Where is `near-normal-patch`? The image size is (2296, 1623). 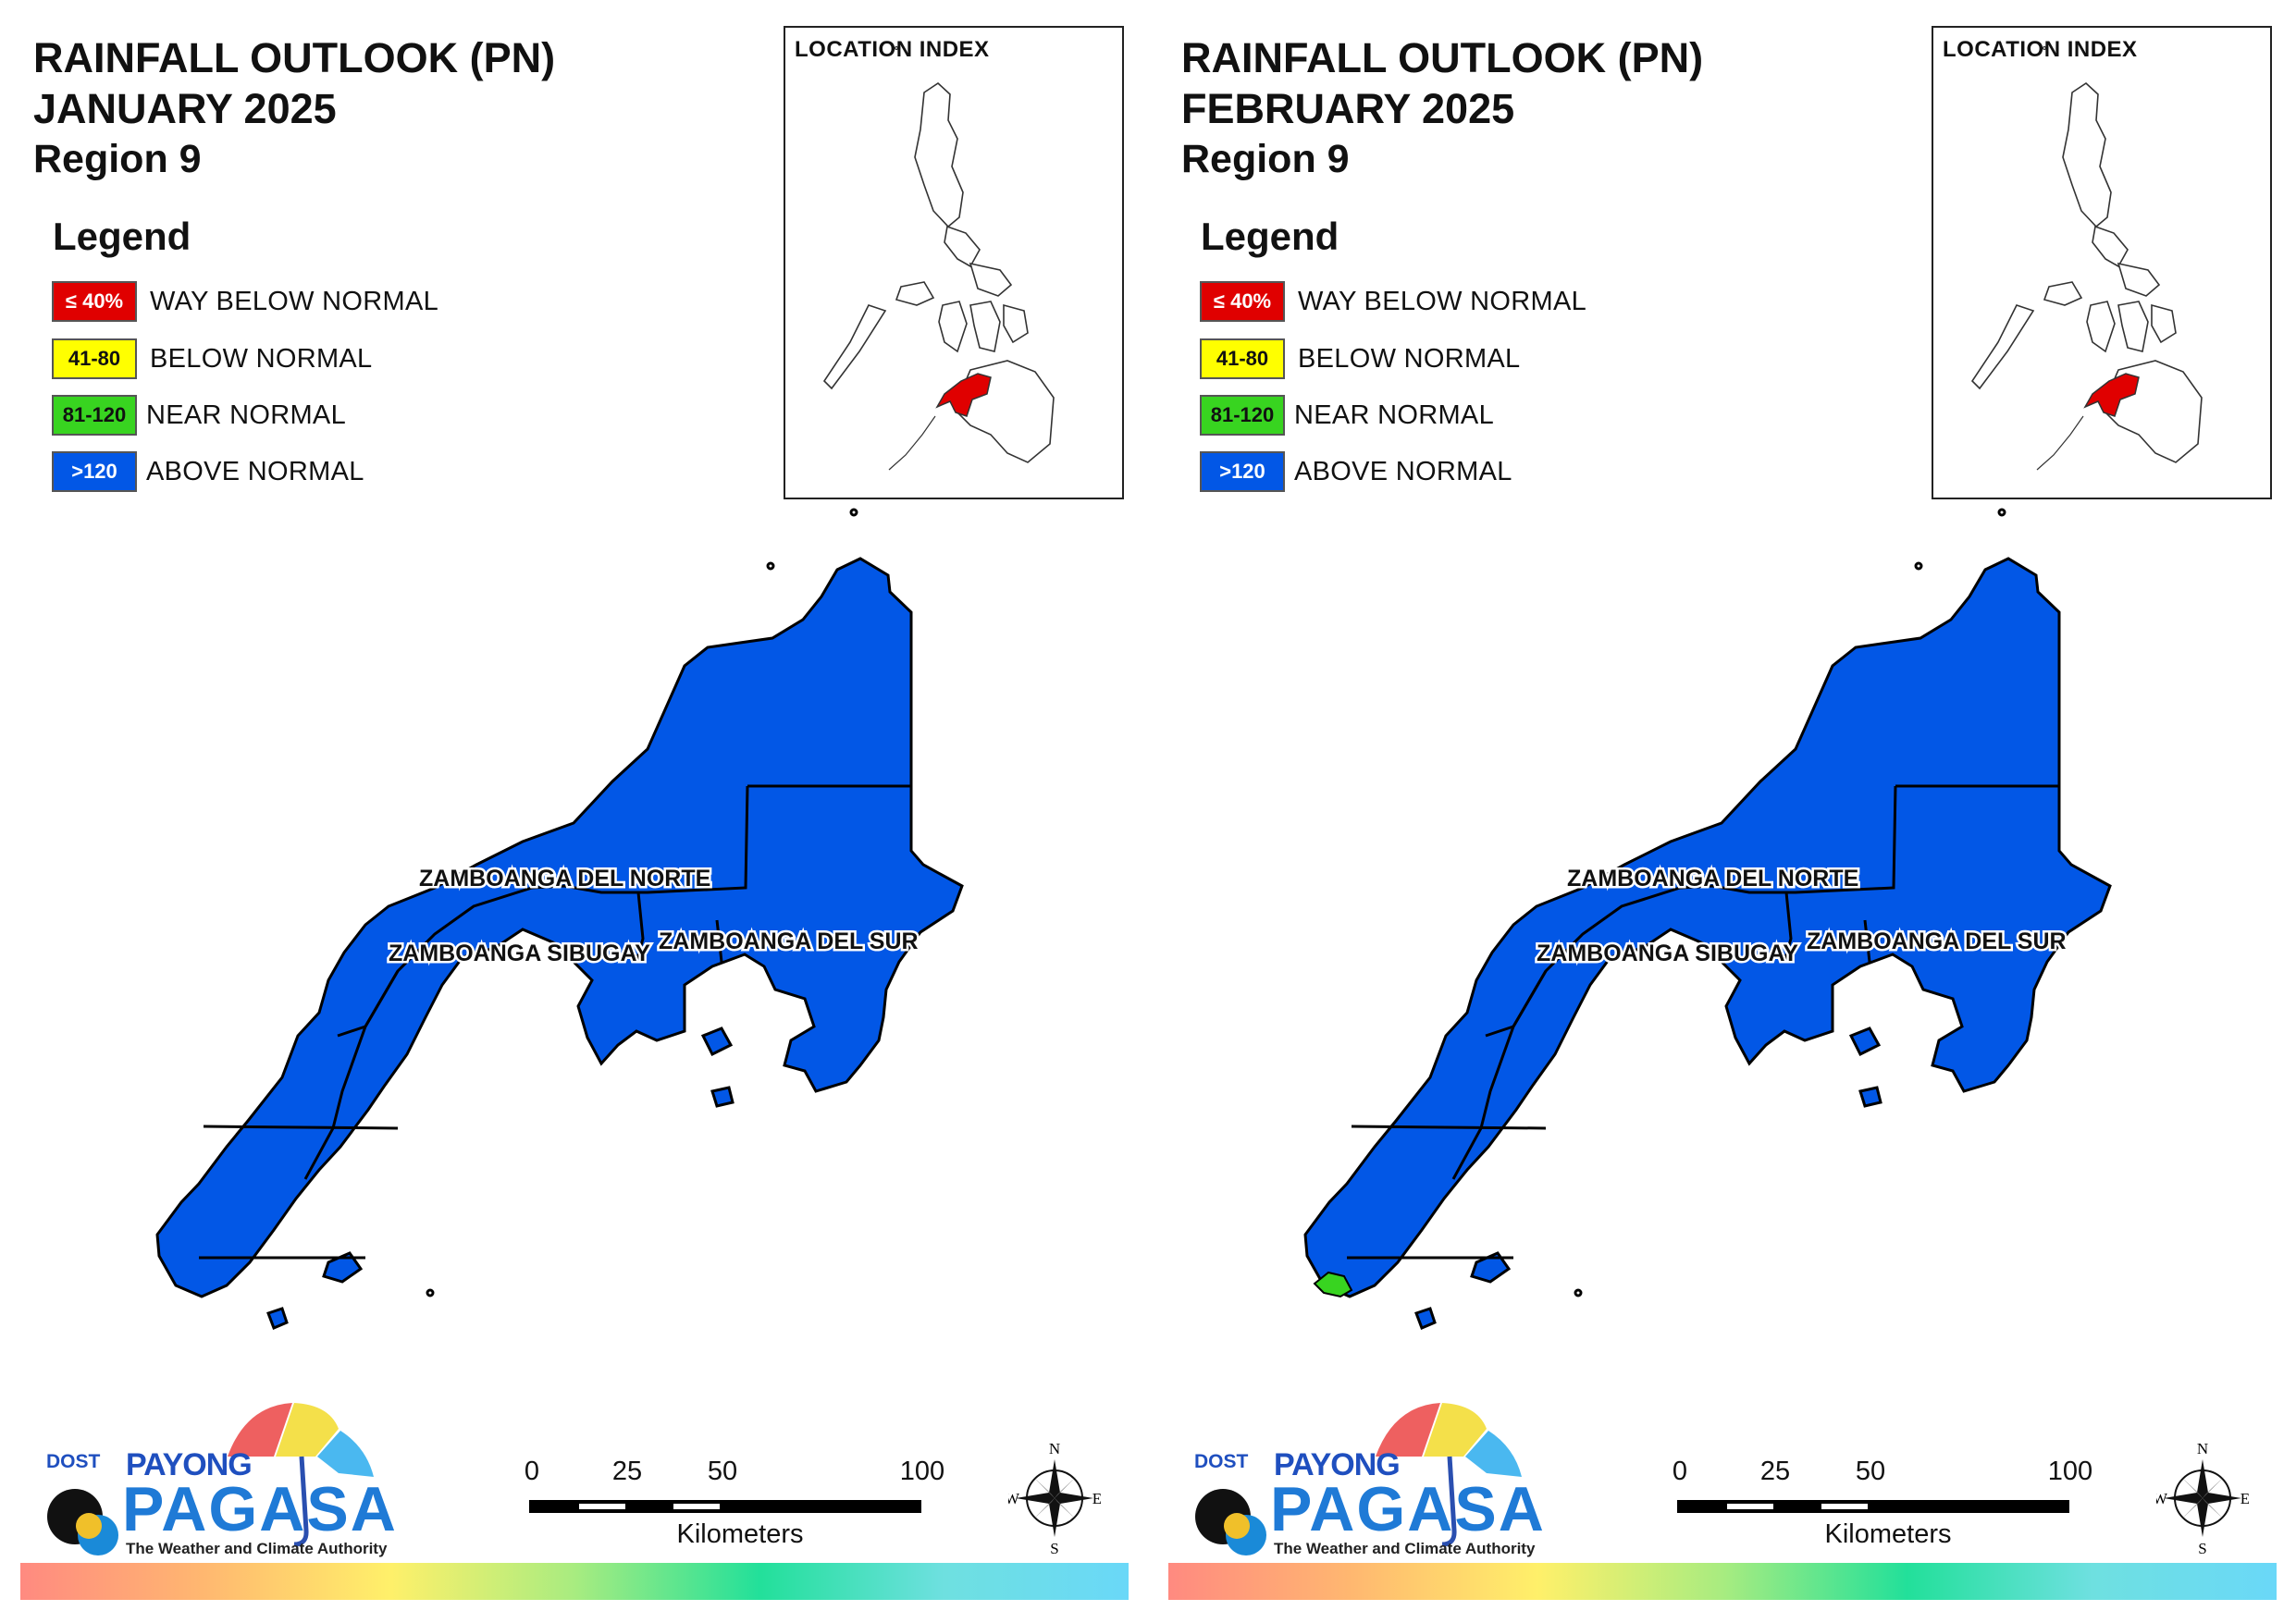 near-normal-patch is located at coordinates (1333, 1284).